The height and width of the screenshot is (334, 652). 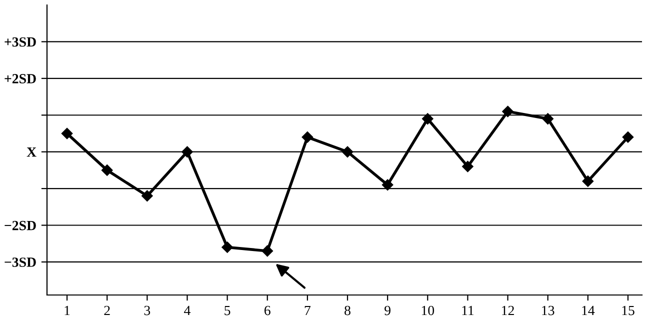 I want to click on x-tick-label: 15, so click(x=628, y=311).